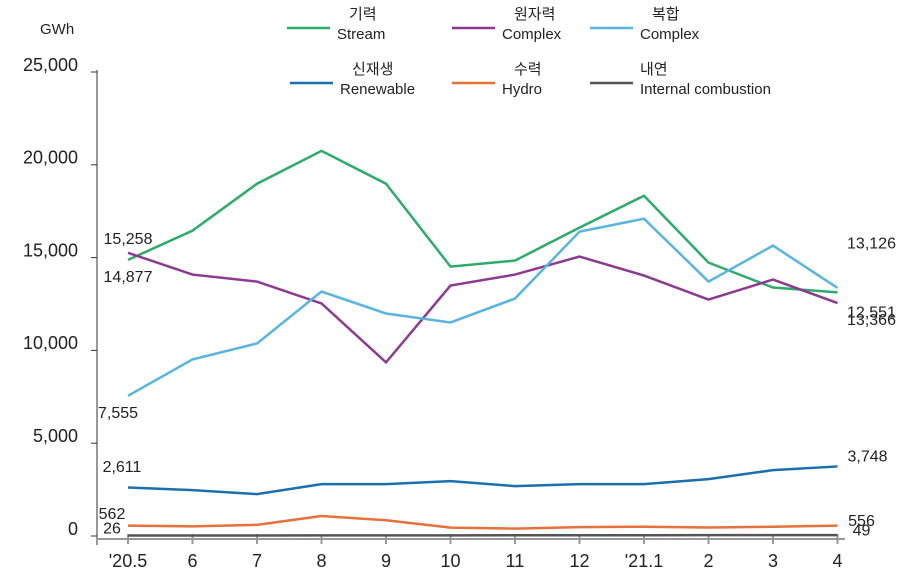  I want to click on x-tick-label: 2, so click(708, 561).